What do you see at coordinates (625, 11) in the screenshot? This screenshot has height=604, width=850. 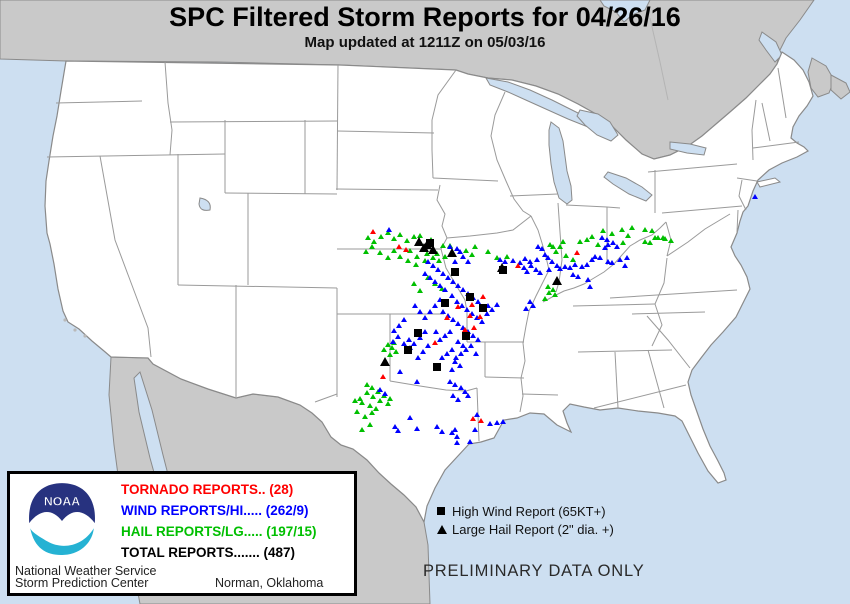 I see `hudson-bay` at bounding box center [625, 11].